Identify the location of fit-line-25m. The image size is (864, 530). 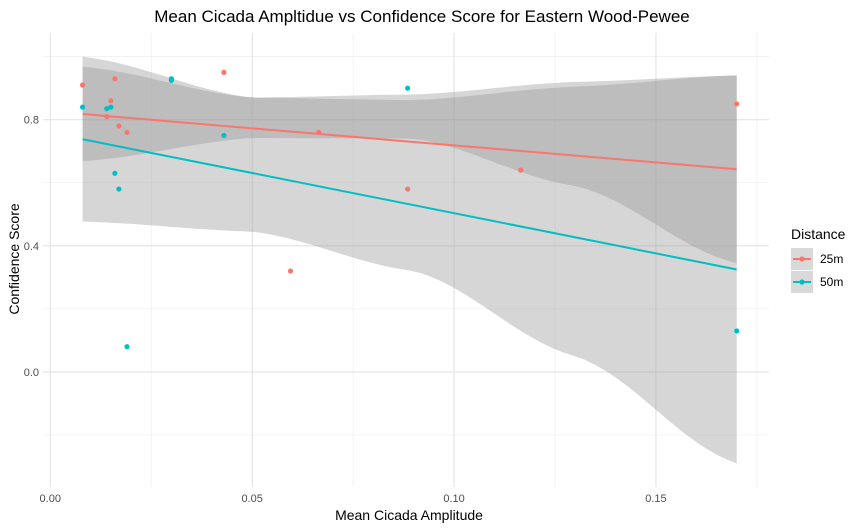
(409, 142).